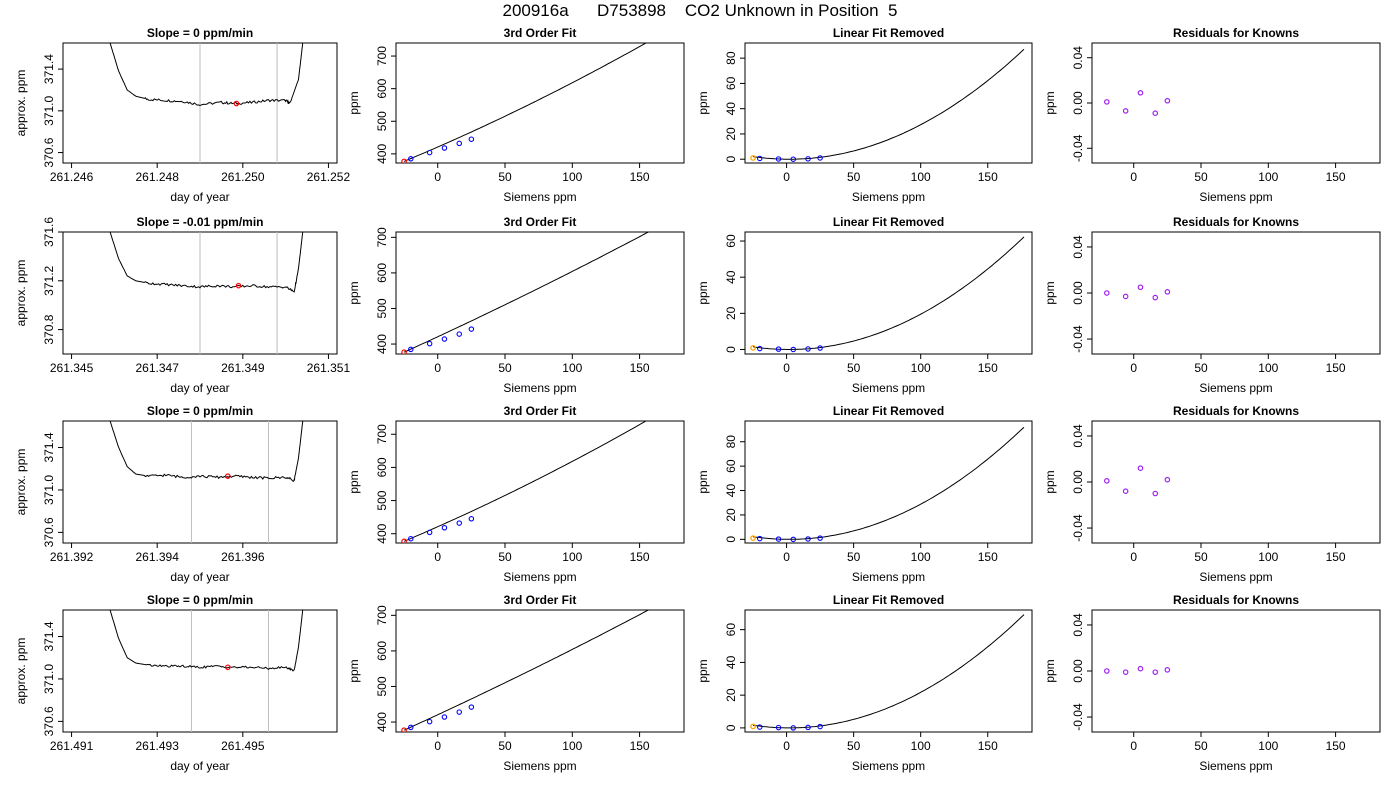  Describe the element at coordinates (49, 721) in the screenshot. I see `y-tick-label: 370.6` at that location.